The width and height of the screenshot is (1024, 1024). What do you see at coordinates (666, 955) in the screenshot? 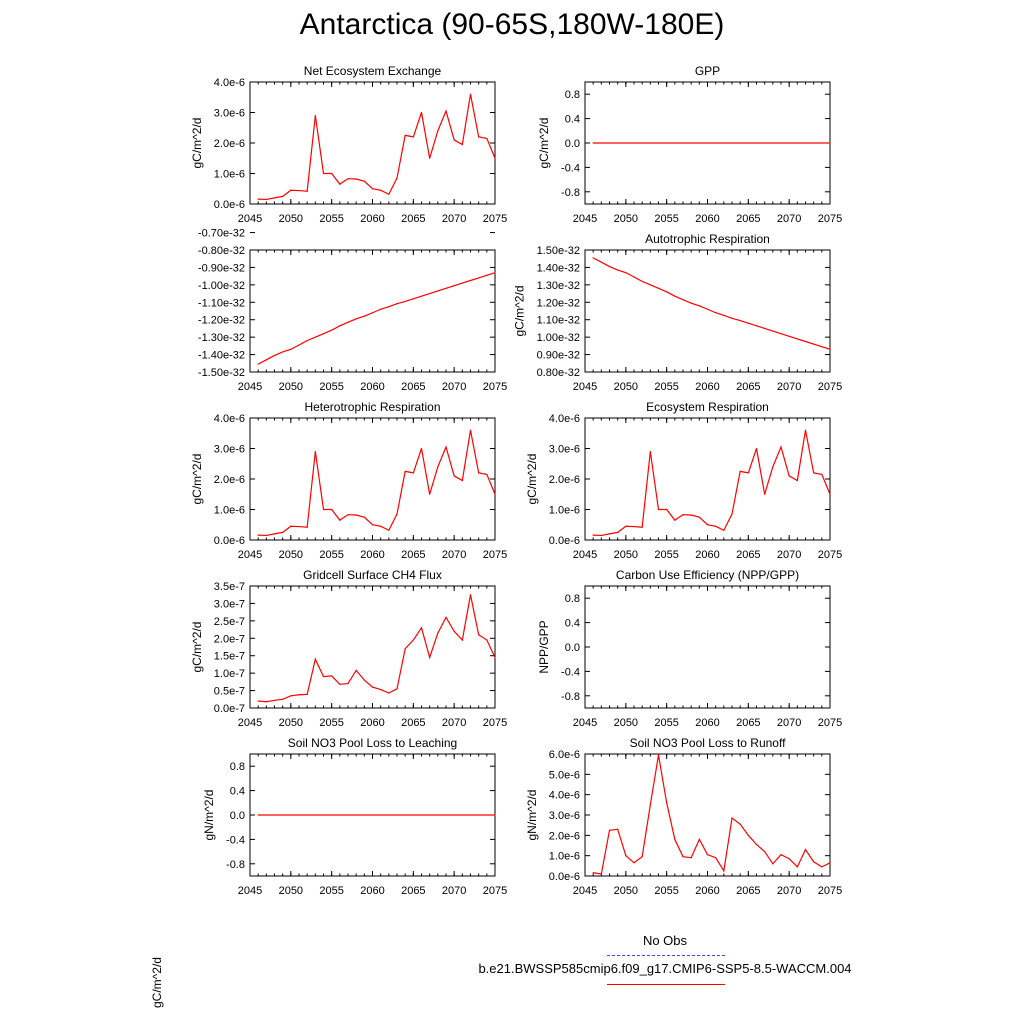
I see `legend-obs-line` at bounding box center [666, 955].